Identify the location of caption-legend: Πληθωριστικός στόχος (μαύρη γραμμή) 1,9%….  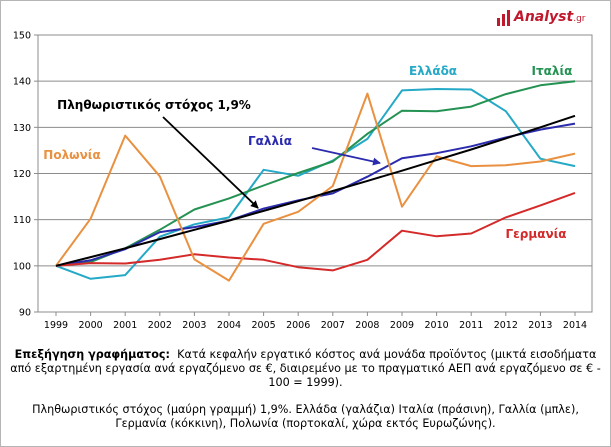
(305, 416).